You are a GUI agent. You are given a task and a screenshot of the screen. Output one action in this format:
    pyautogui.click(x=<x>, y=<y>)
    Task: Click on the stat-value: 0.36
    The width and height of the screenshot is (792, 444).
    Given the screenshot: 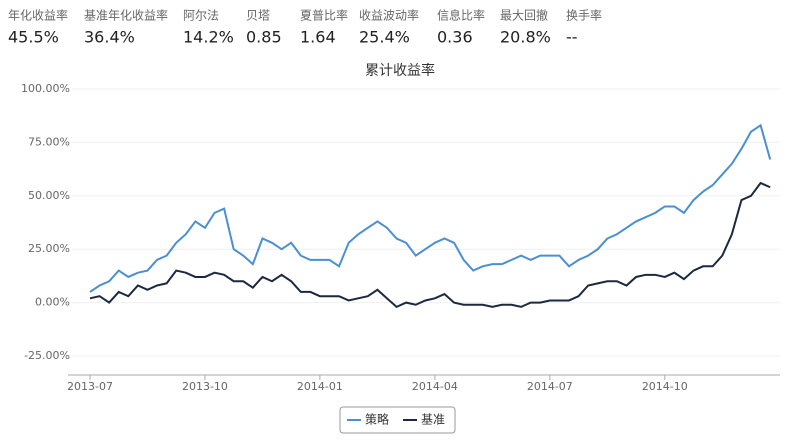 What is the action you would take?
    pyautogui.click(x=455, y=37)
    